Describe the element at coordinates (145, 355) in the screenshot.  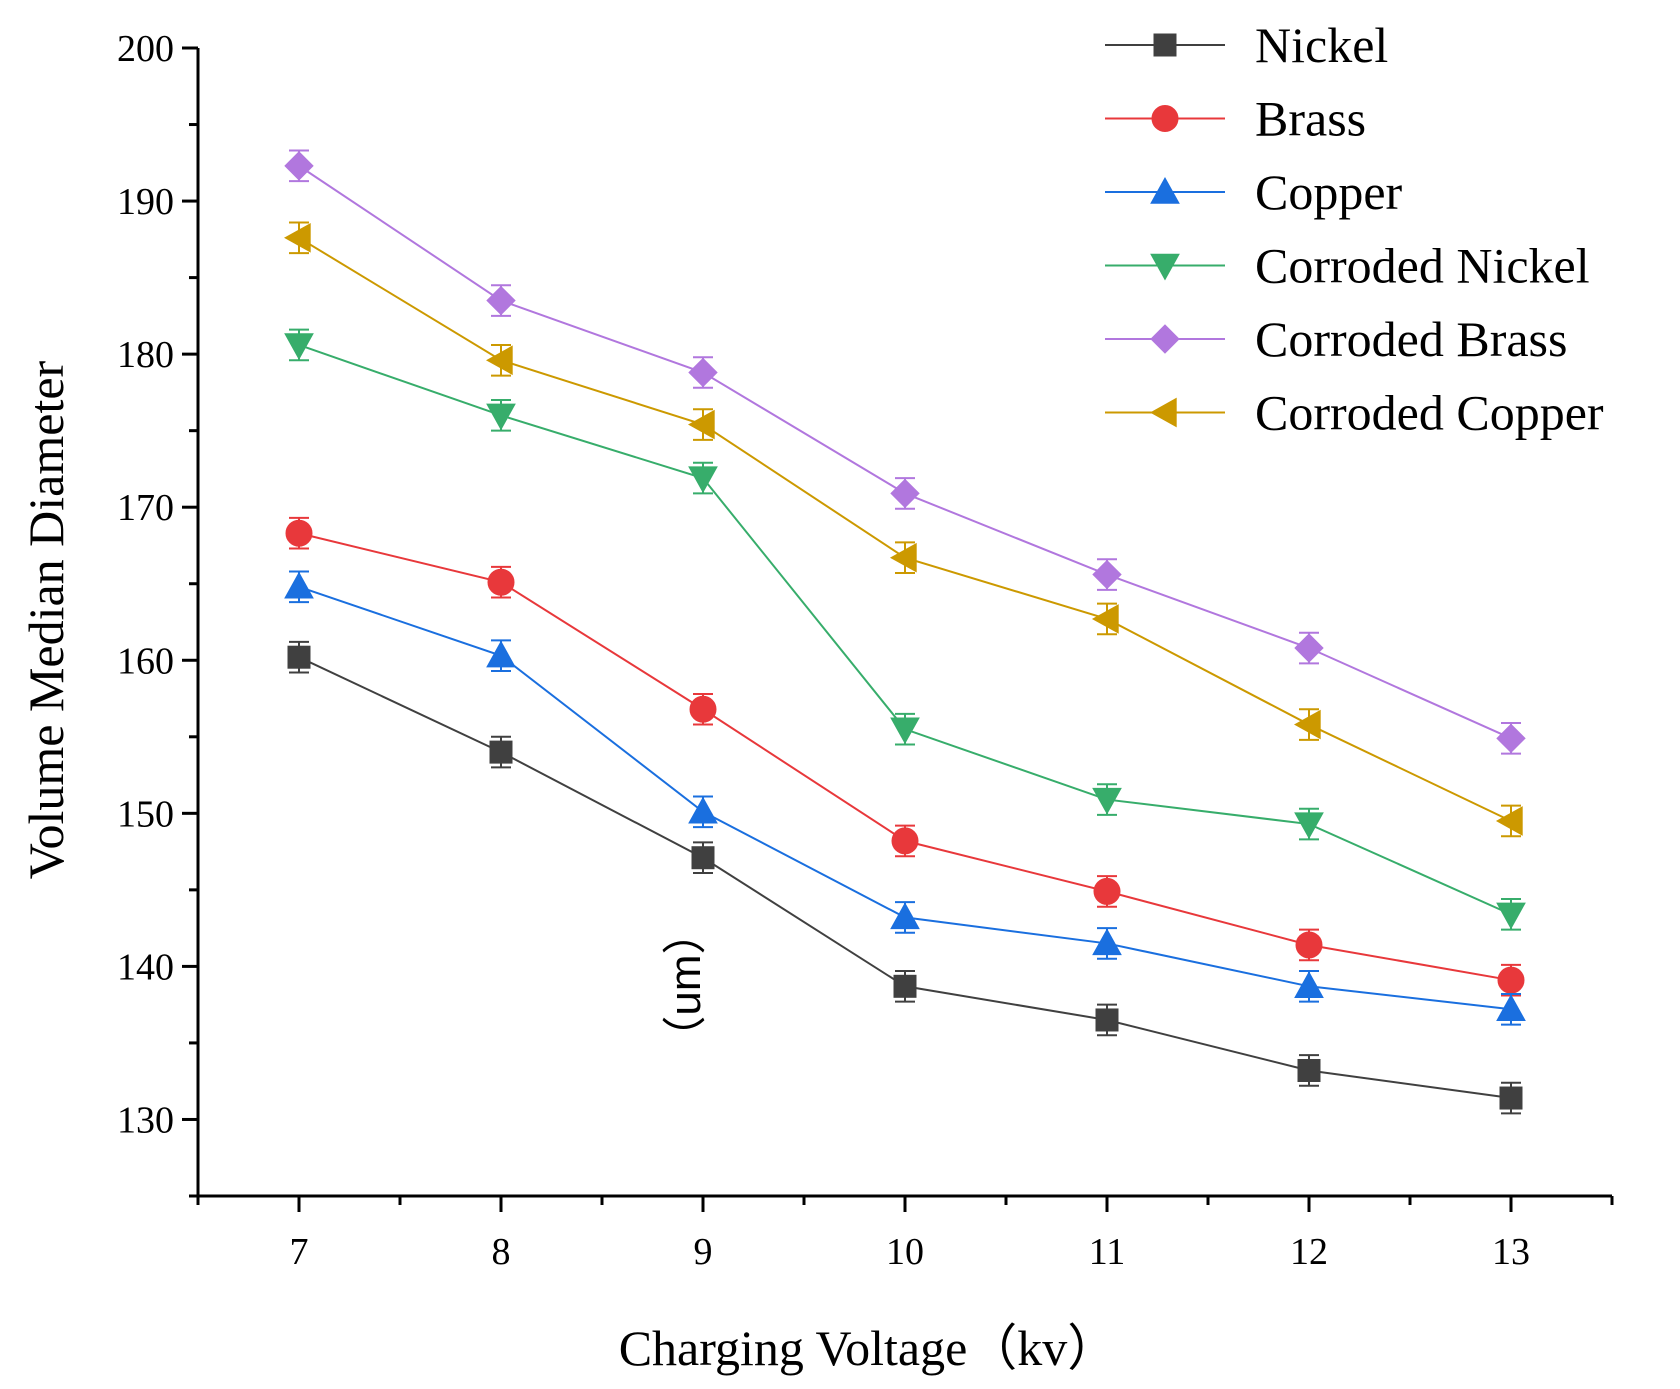
I see `y-tick-label: 180` at that location.